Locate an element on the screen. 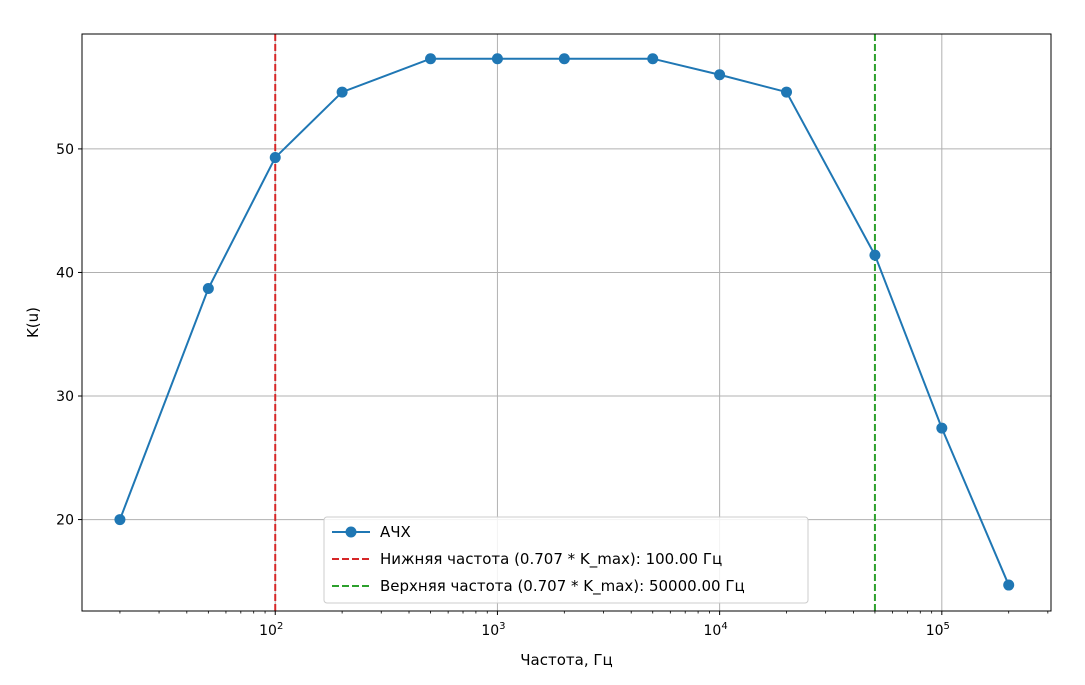 Image resolution: width=1085 pixels, height=685 pixels. x-tick-exponent: 4 is located at coordinates (724, 626).